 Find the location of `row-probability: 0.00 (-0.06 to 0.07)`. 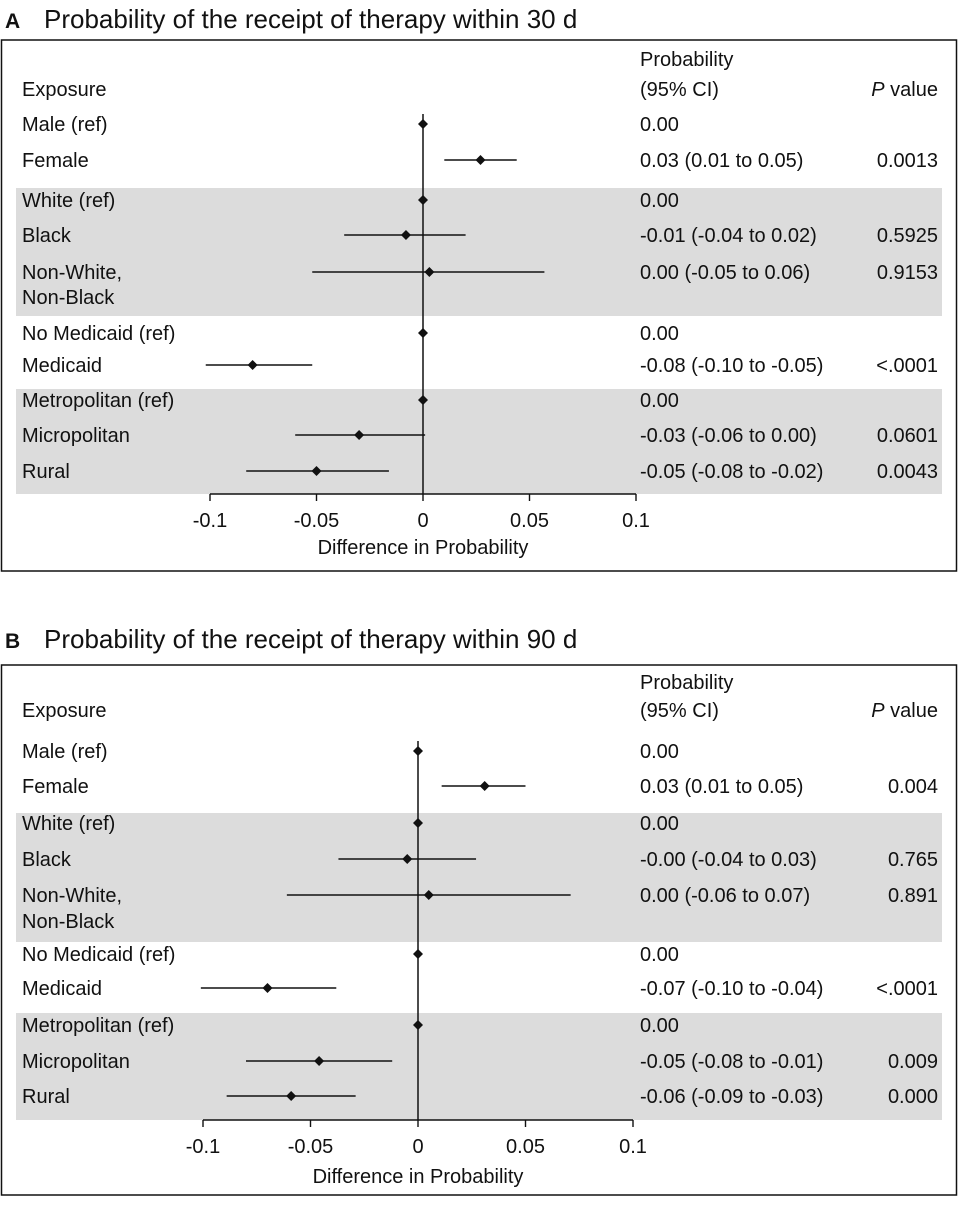

row-probability: 0.00 (-0.06 to 0.07) is located at coordinates (725, 896).